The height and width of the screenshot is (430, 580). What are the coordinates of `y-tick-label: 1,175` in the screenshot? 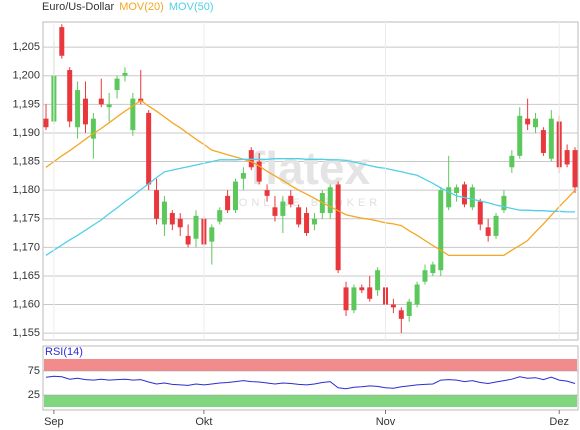 It's located at (26, 219).